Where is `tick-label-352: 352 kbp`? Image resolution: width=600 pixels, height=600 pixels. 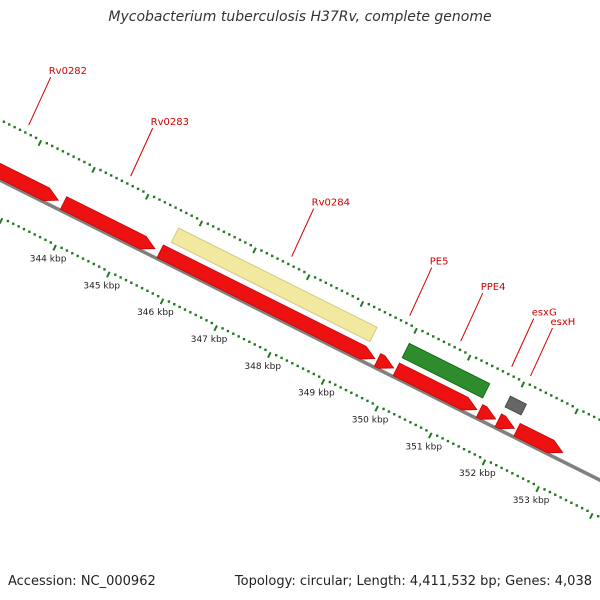
tick-label-352: 352 kbp is located at coordinates (477, 474).